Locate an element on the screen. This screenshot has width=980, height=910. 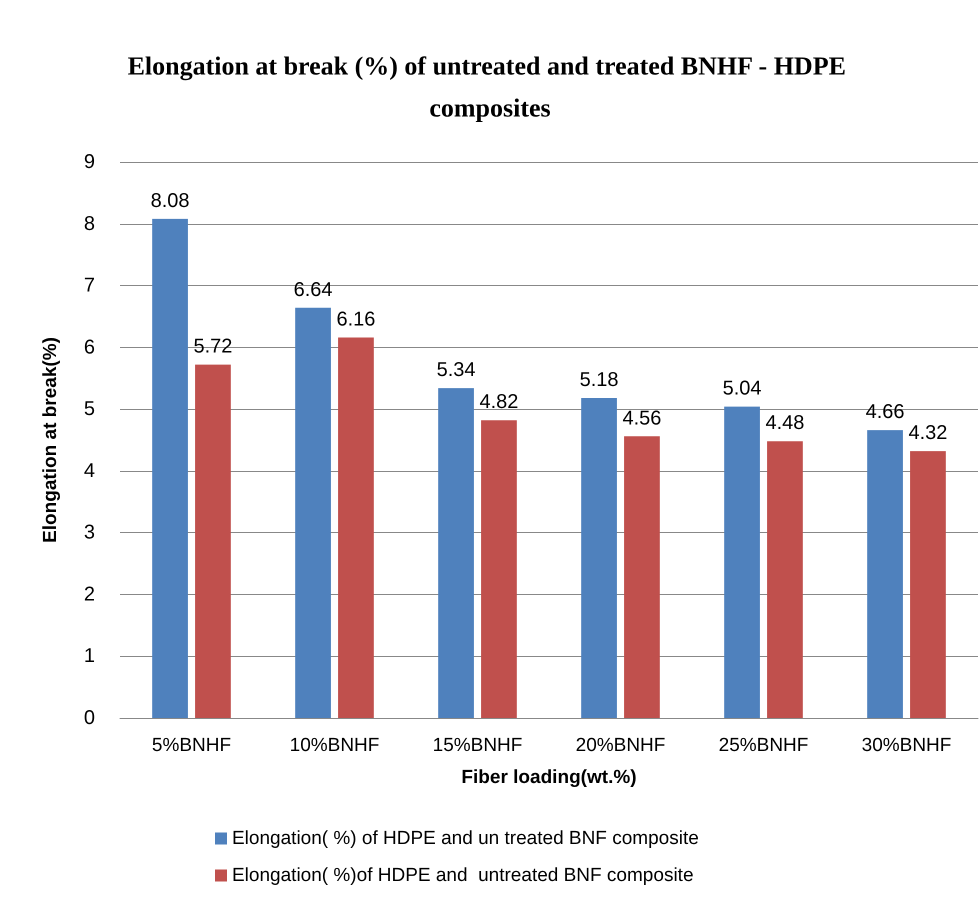
x-tick-label: 5%BNHF is located at coordinates (192, 745).